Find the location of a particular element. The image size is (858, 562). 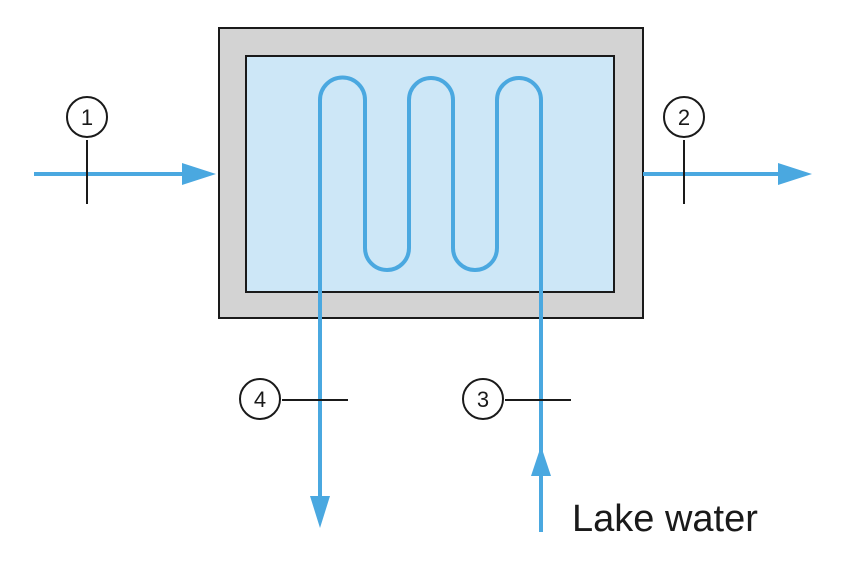

state-marker-3: 3 is located at coordinates (516, 399).